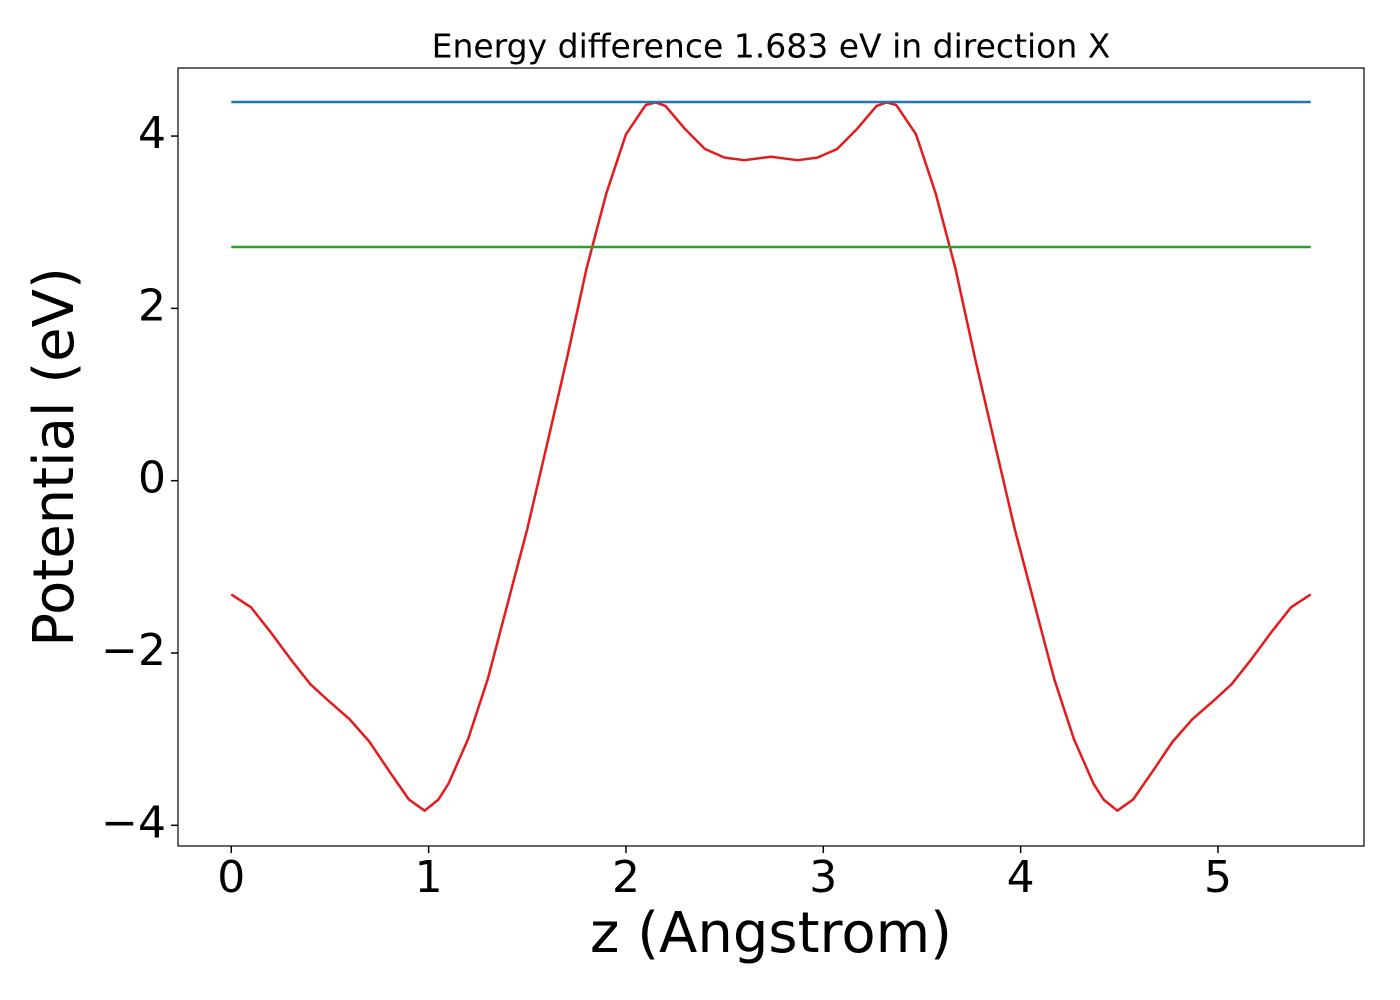 The image size is (1400, 1000). I want to click on y-tick-label: 2, so click(152, 305).